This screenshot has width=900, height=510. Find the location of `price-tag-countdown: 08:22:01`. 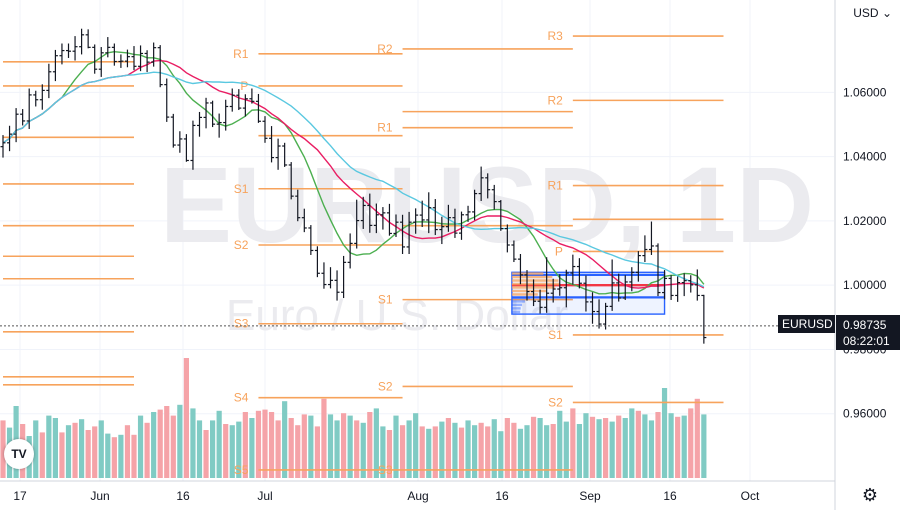

price-tag-countdown: 08:22:01 is located at coordinates (866, 341).